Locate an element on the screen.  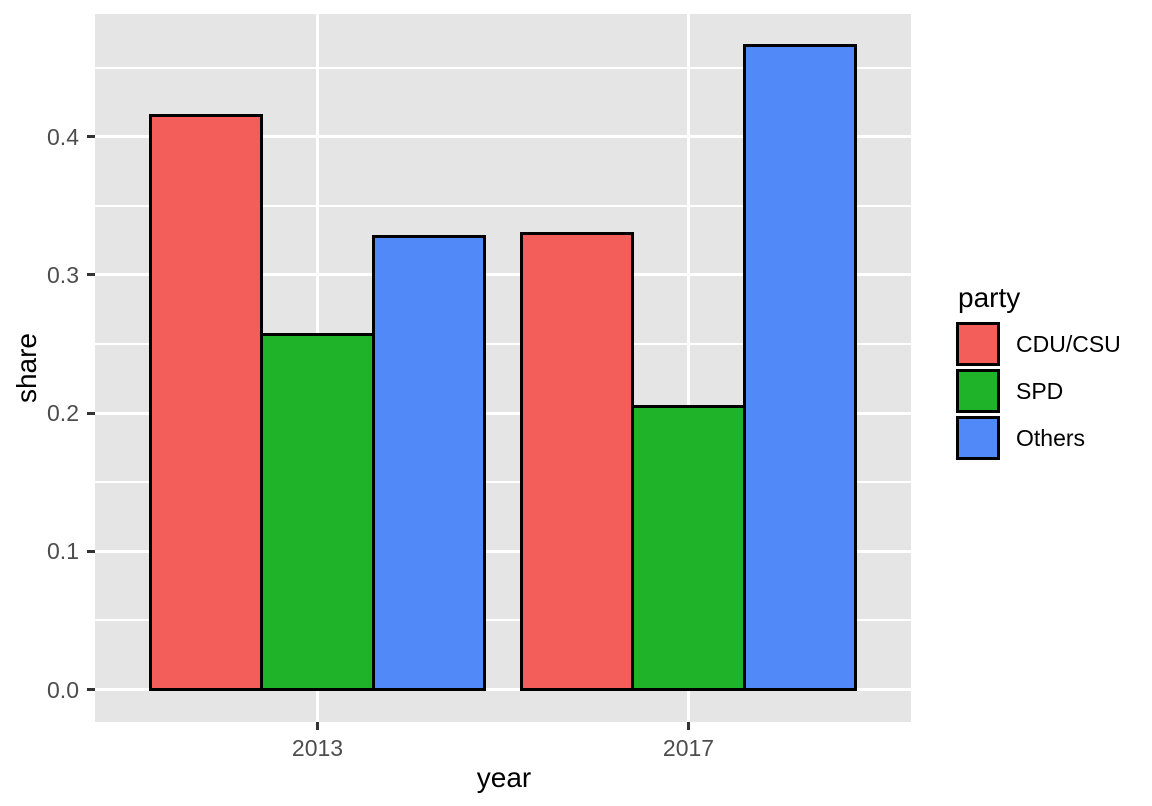
legend-item-spd: SPD is located at coordinates (1038, 391).